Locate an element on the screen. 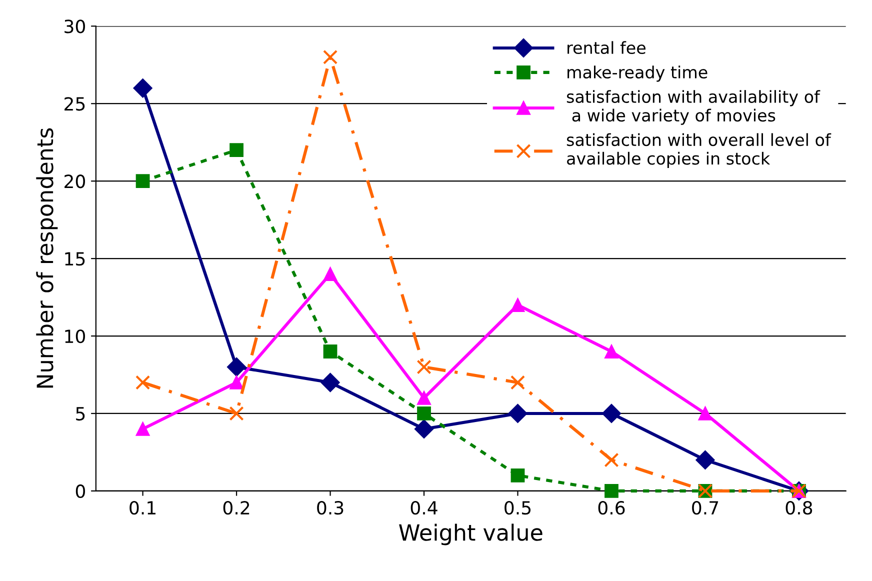  y-tick-label: 0 is located at coordinates (80, 491).